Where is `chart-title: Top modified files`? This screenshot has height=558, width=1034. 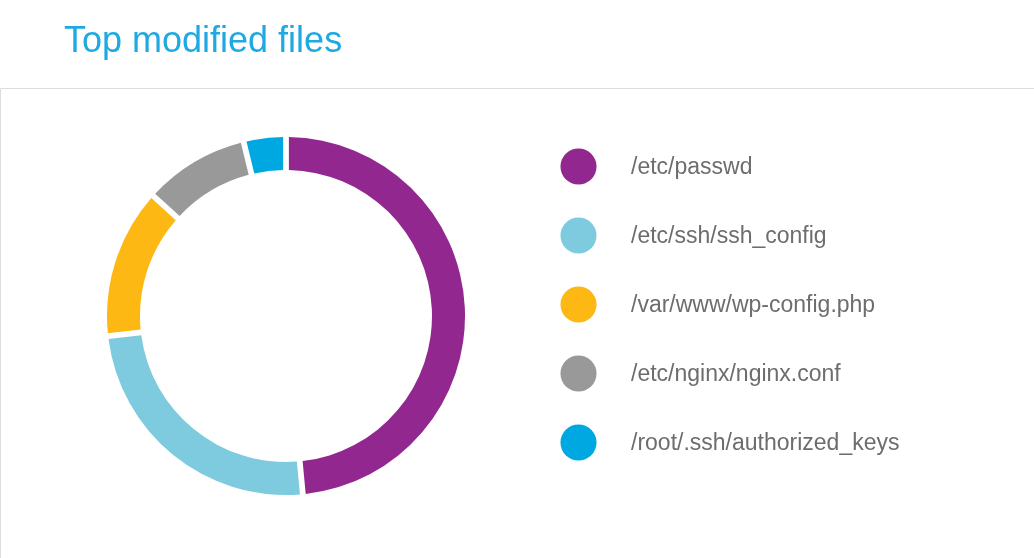 chart-title: Top modified files is located at coordinates (203, 39).